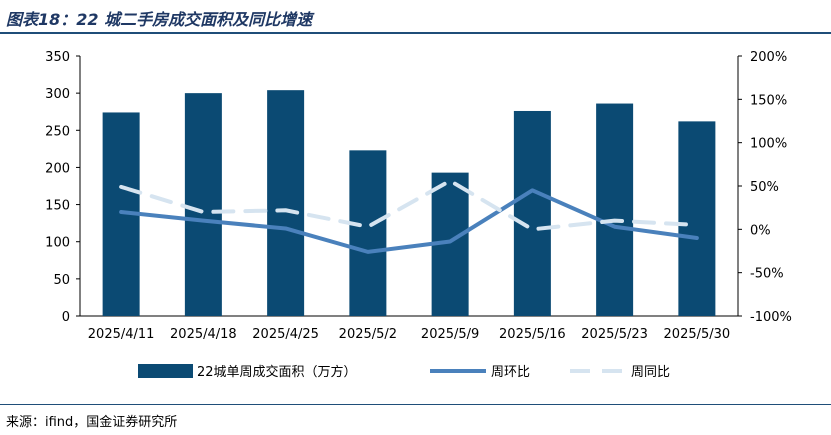 The width and height of the screenshot is (831, 435). What do you see at coordinates (61, 280) in the screenshot?
I see `left-tick-label: 50` at bounding box center [61, 280].